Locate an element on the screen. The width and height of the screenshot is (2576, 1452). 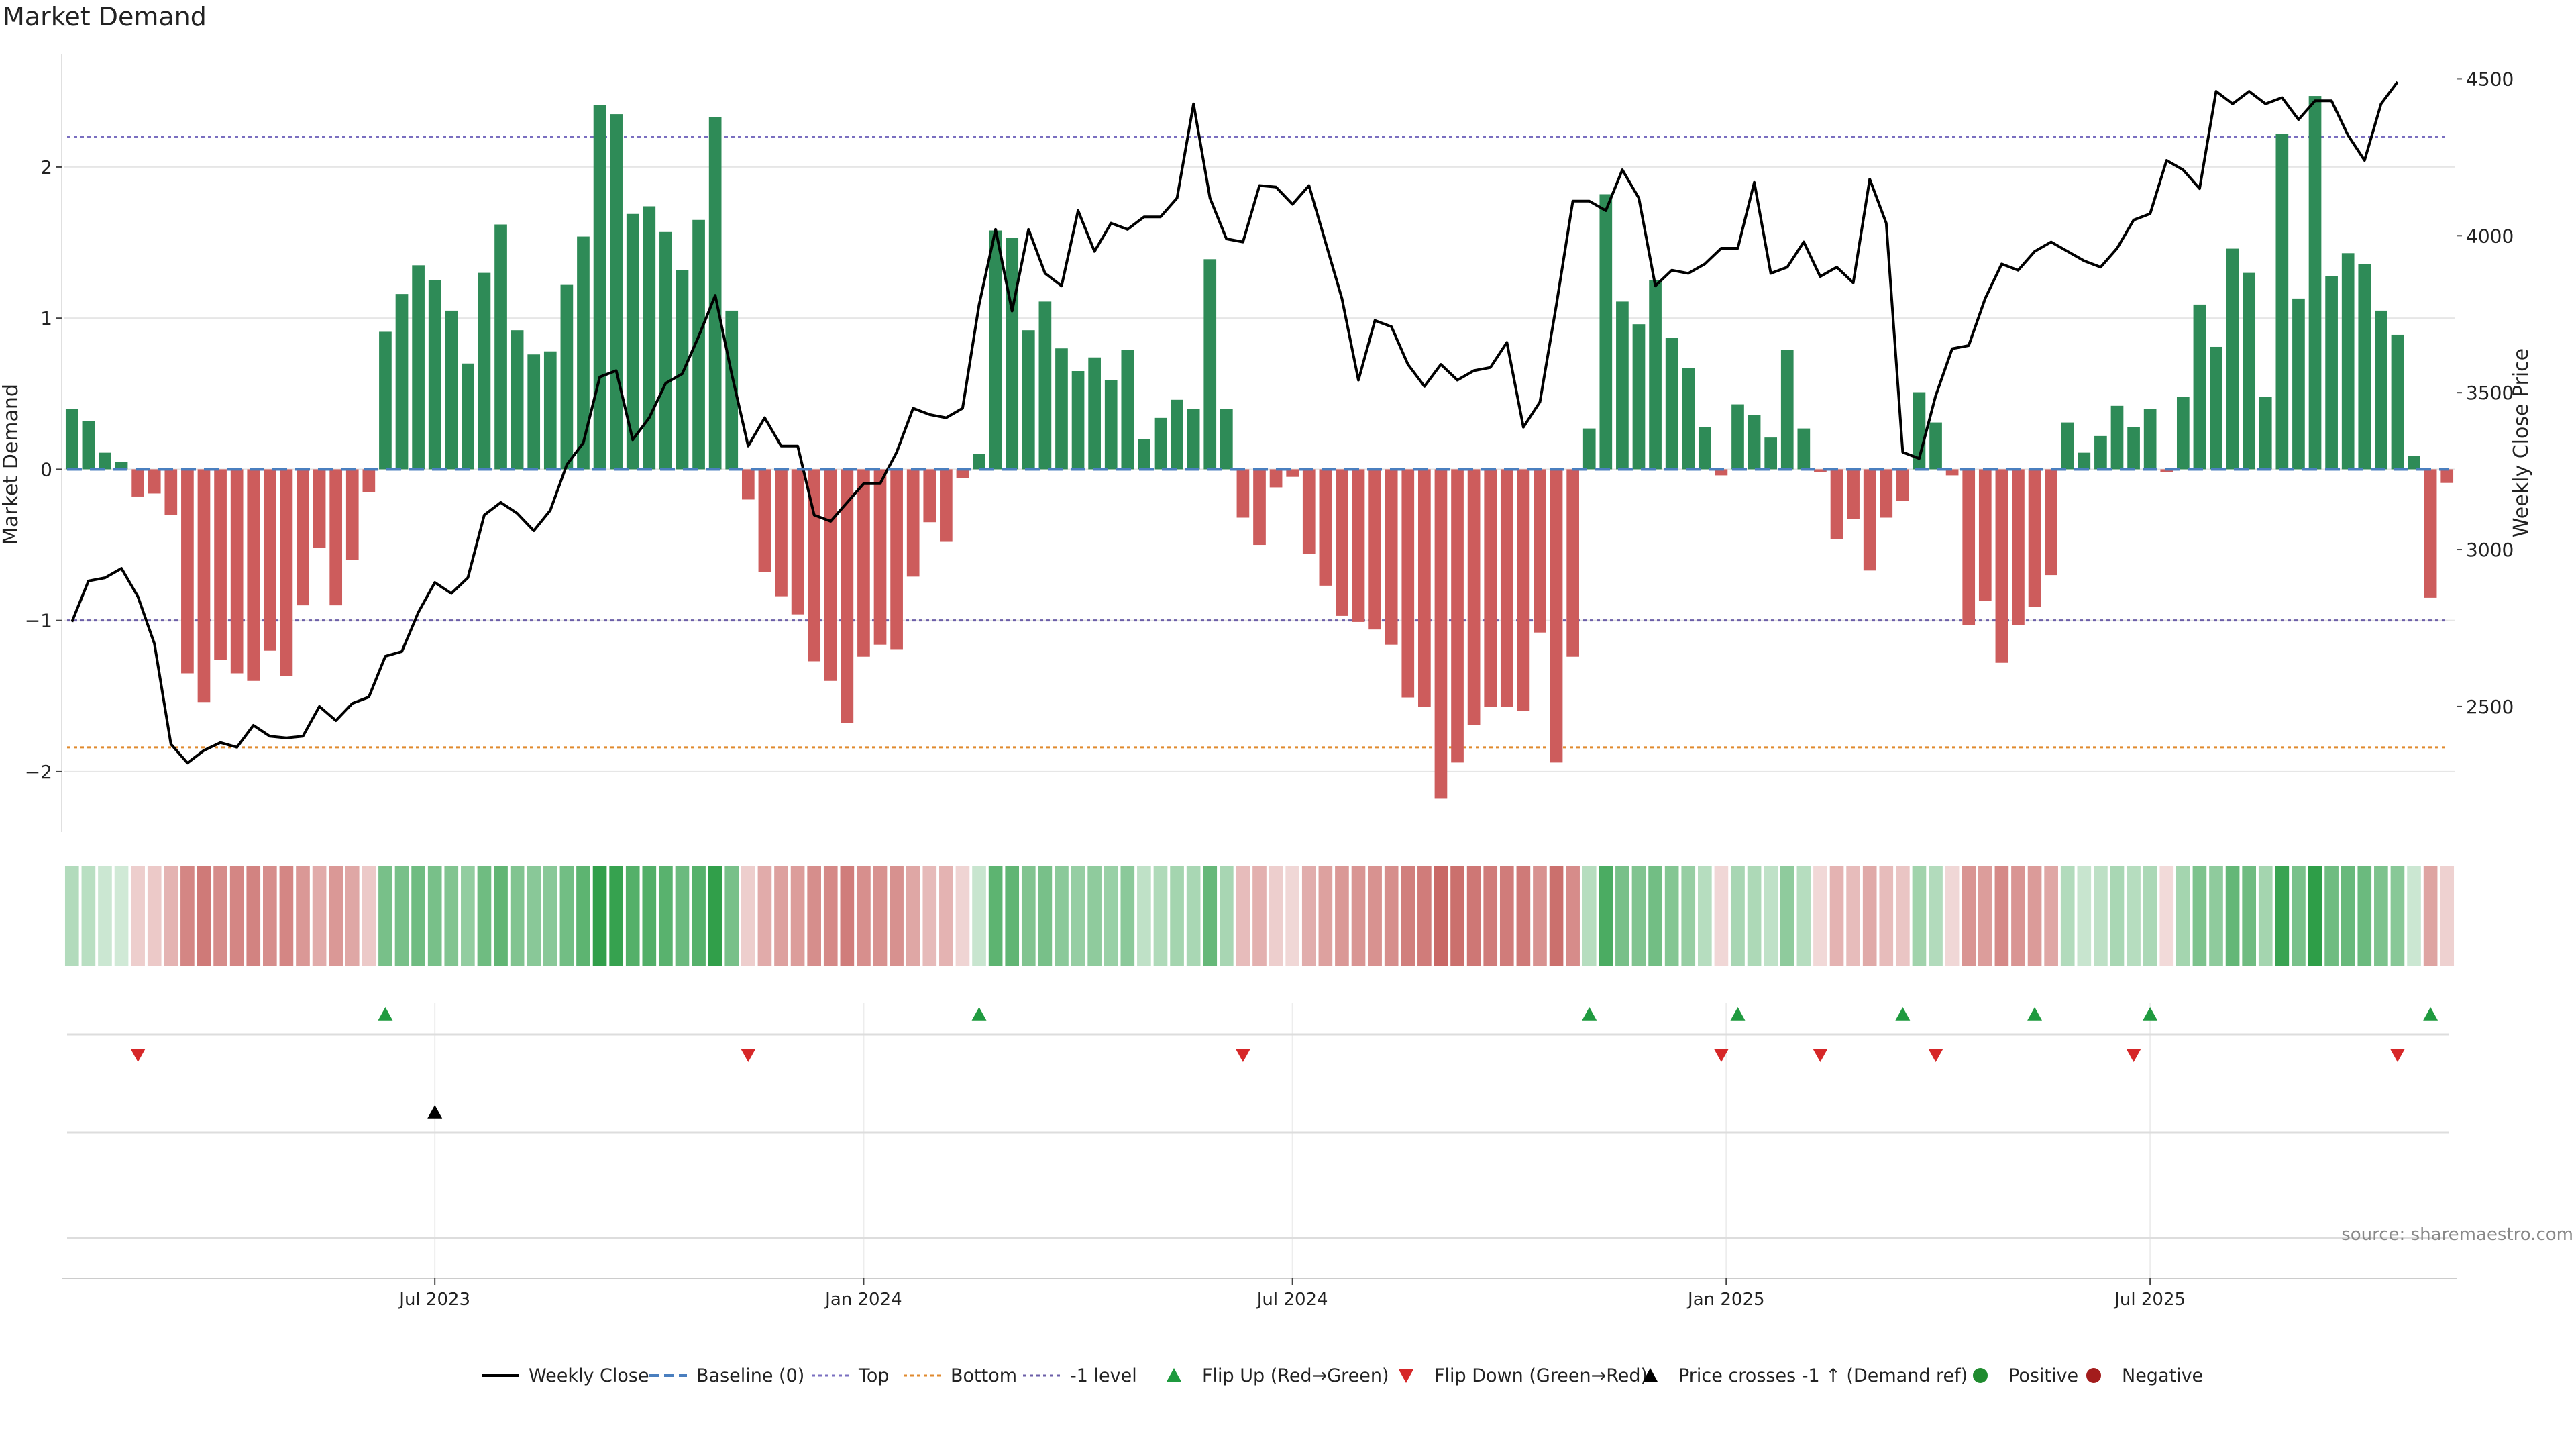
chart-title: Market Demand is located at coordinates (105, 17).